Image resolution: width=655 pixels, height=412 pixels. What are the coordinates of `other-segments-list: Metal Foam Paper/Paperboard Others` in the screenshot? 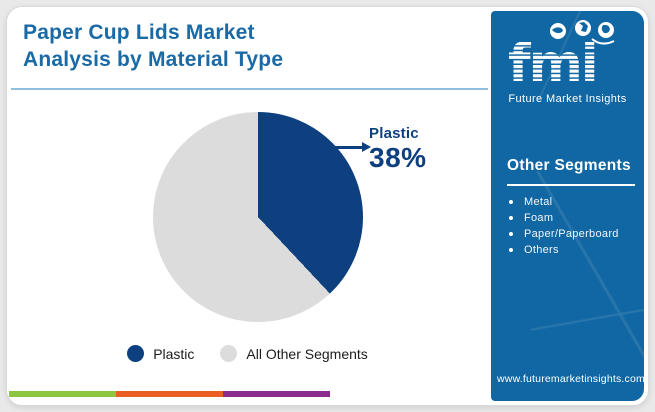 It's located at (570, 226).